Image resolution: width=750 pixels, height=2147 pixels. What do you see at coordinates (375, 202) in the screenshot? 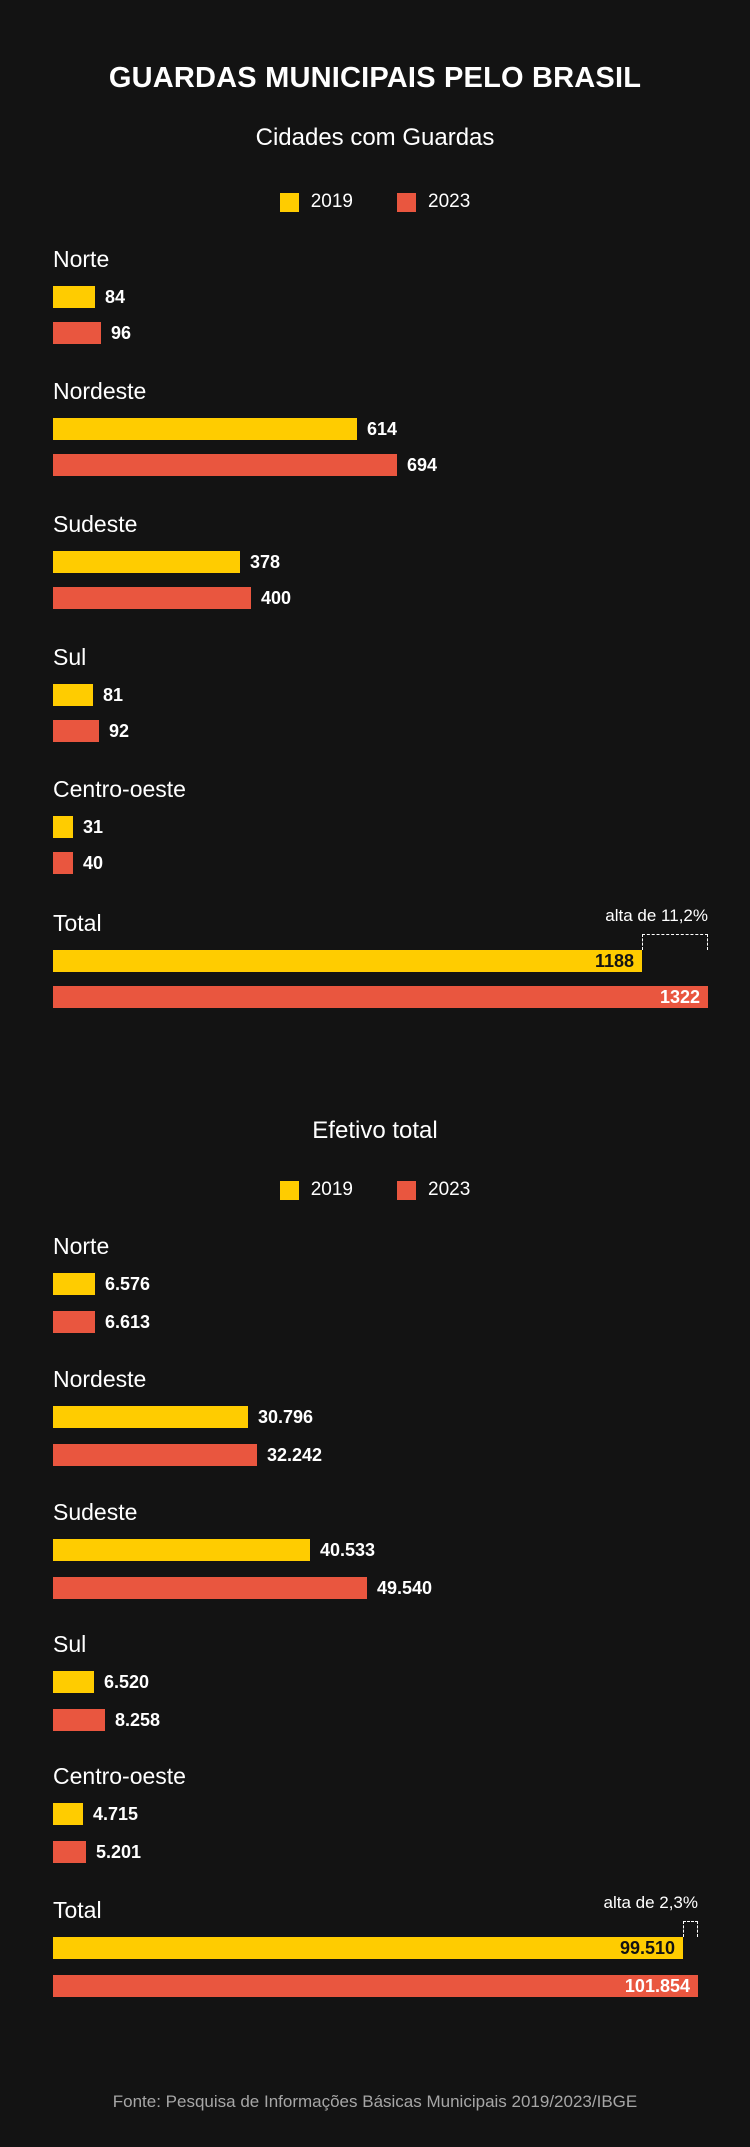
I see `chart1-legend: 2019 2023` at bounding box center [375, 202].